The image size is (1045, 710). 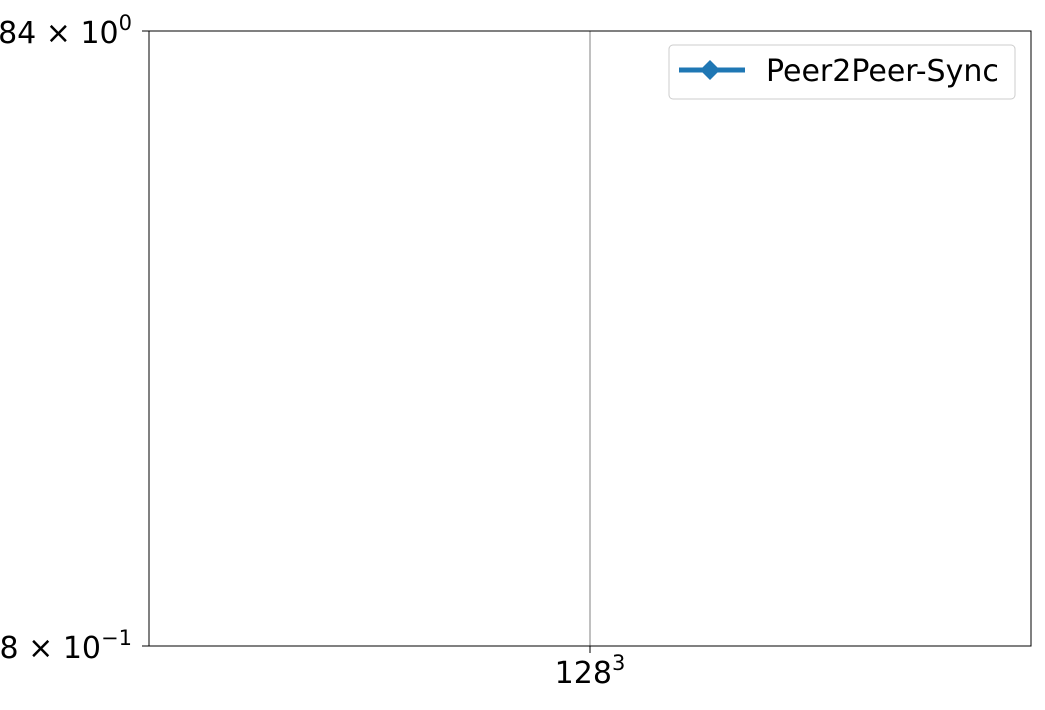 What do you see at coordinates (125, 23) in the screenshot?
I see `y-tick-label-top-exp: 0` at bounding box center [125, 23].